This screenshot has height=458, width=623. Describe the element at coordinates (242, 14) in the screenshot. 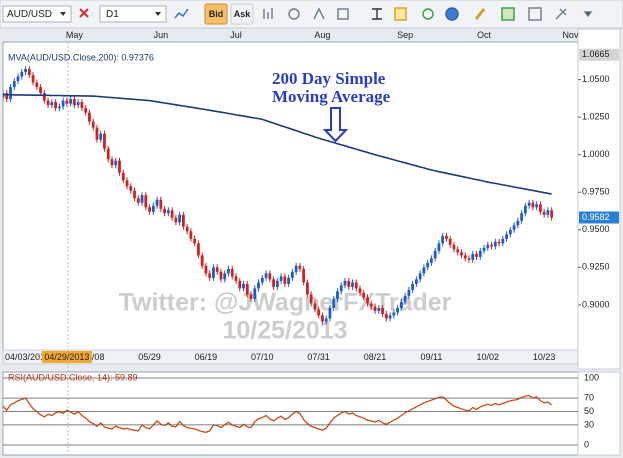

I see `ask-button` at that location.